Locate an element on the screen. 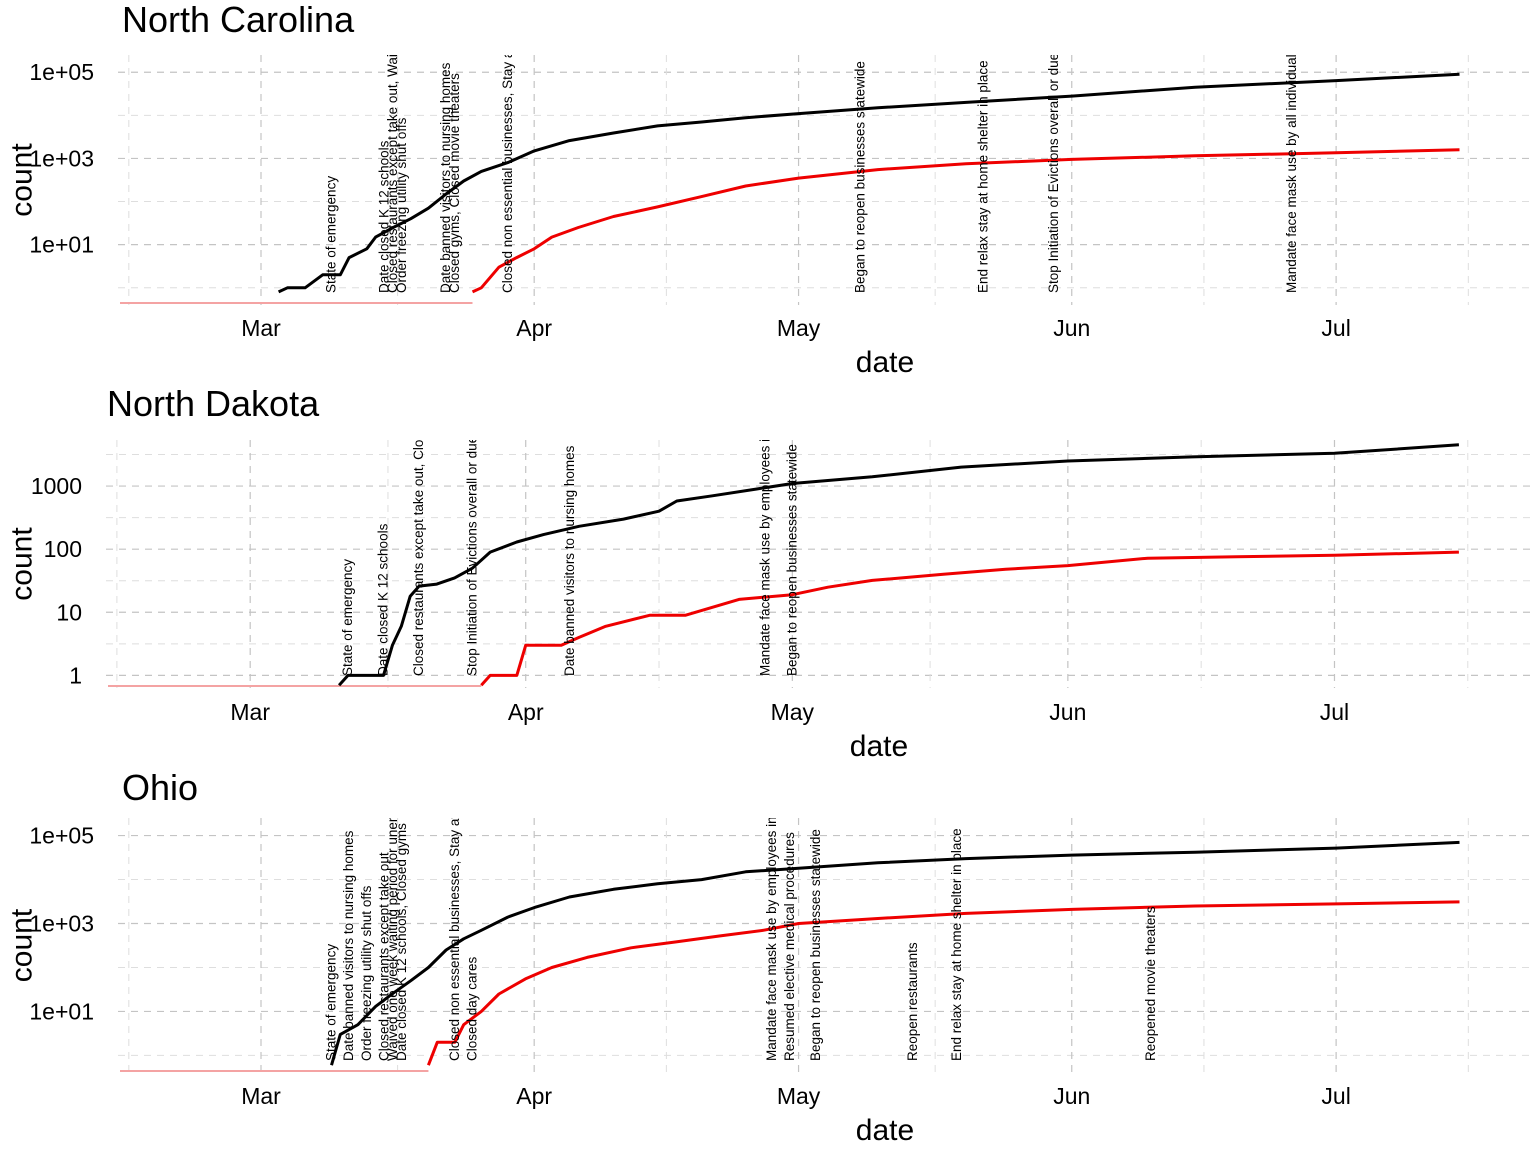  event-annotation: Reopened movie theaters is located at coordinates (1150, 983).